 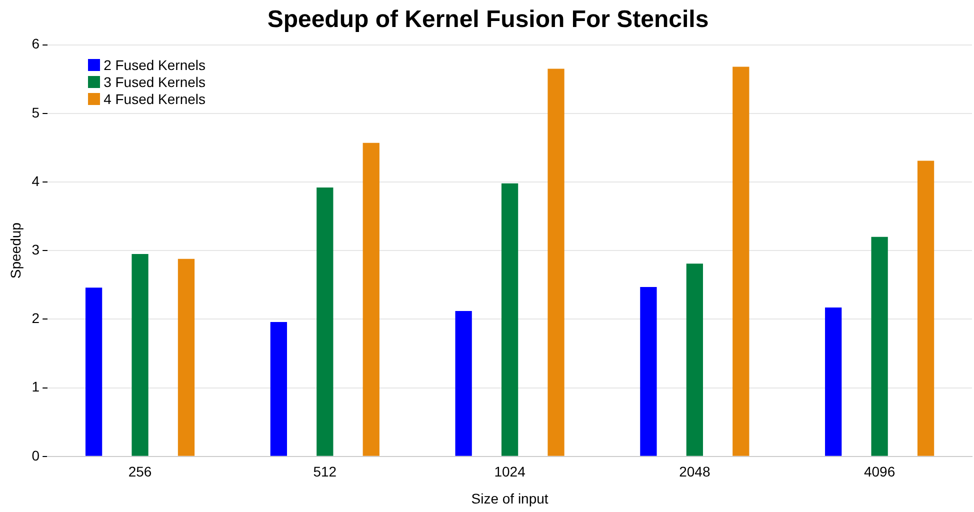 What do you see at coordinates (36, 318) in the screenshot?
I see `y-tick-label: 2` at bounding box center [36, 318].